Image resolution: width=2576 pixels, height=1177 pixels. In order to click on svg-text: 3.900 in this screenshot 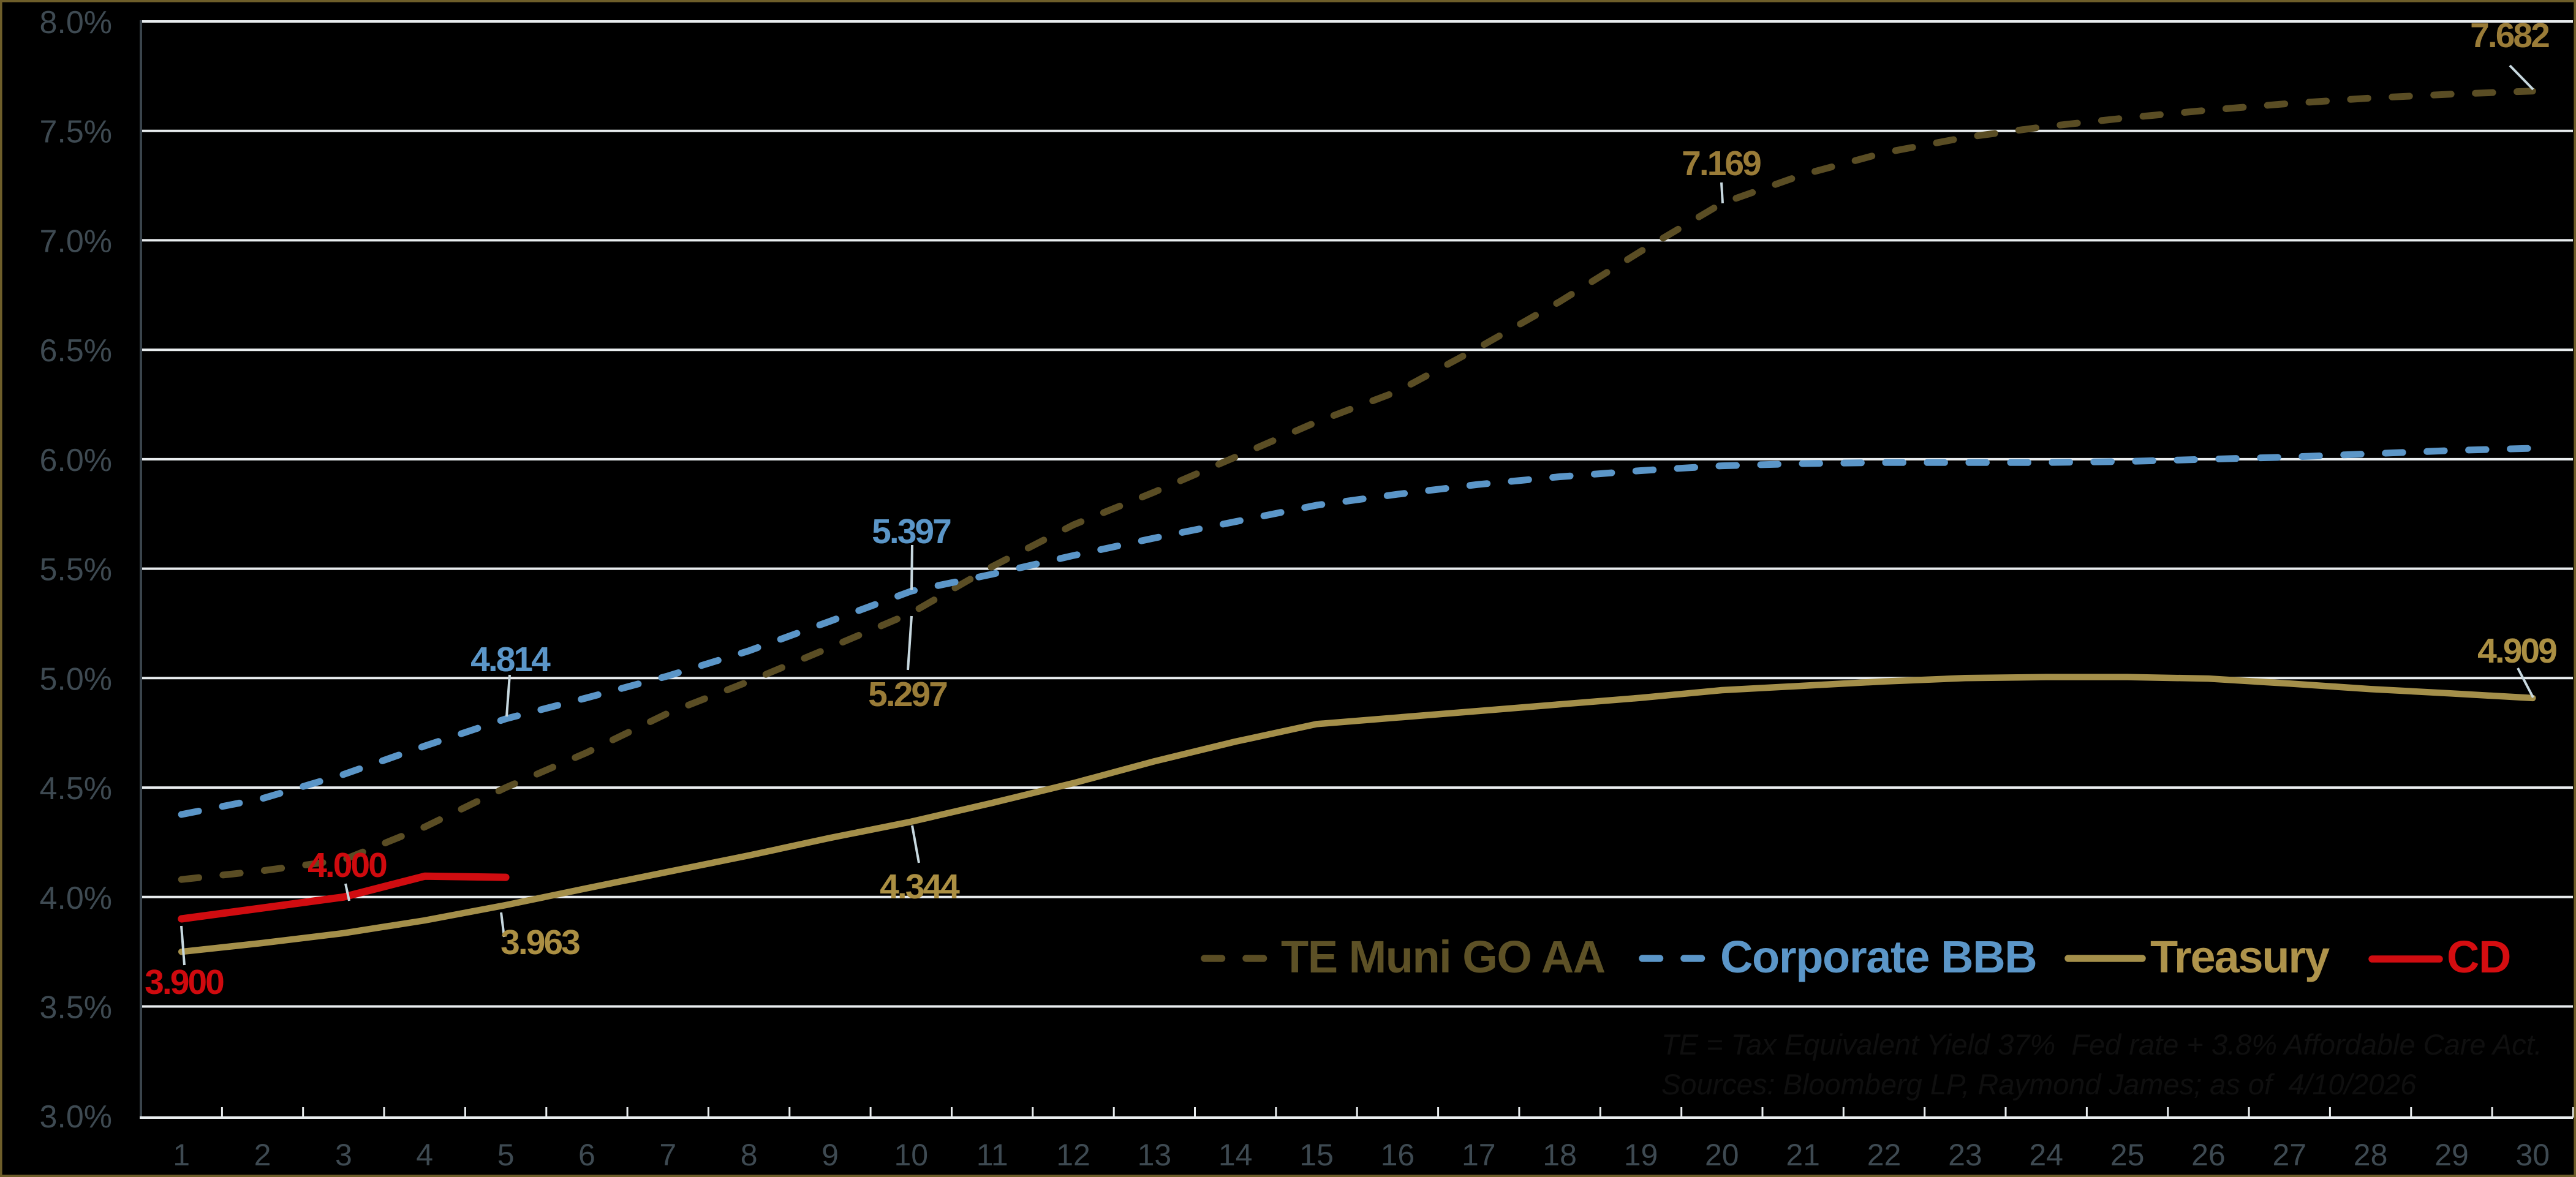, I will do `click(184, 983)`.